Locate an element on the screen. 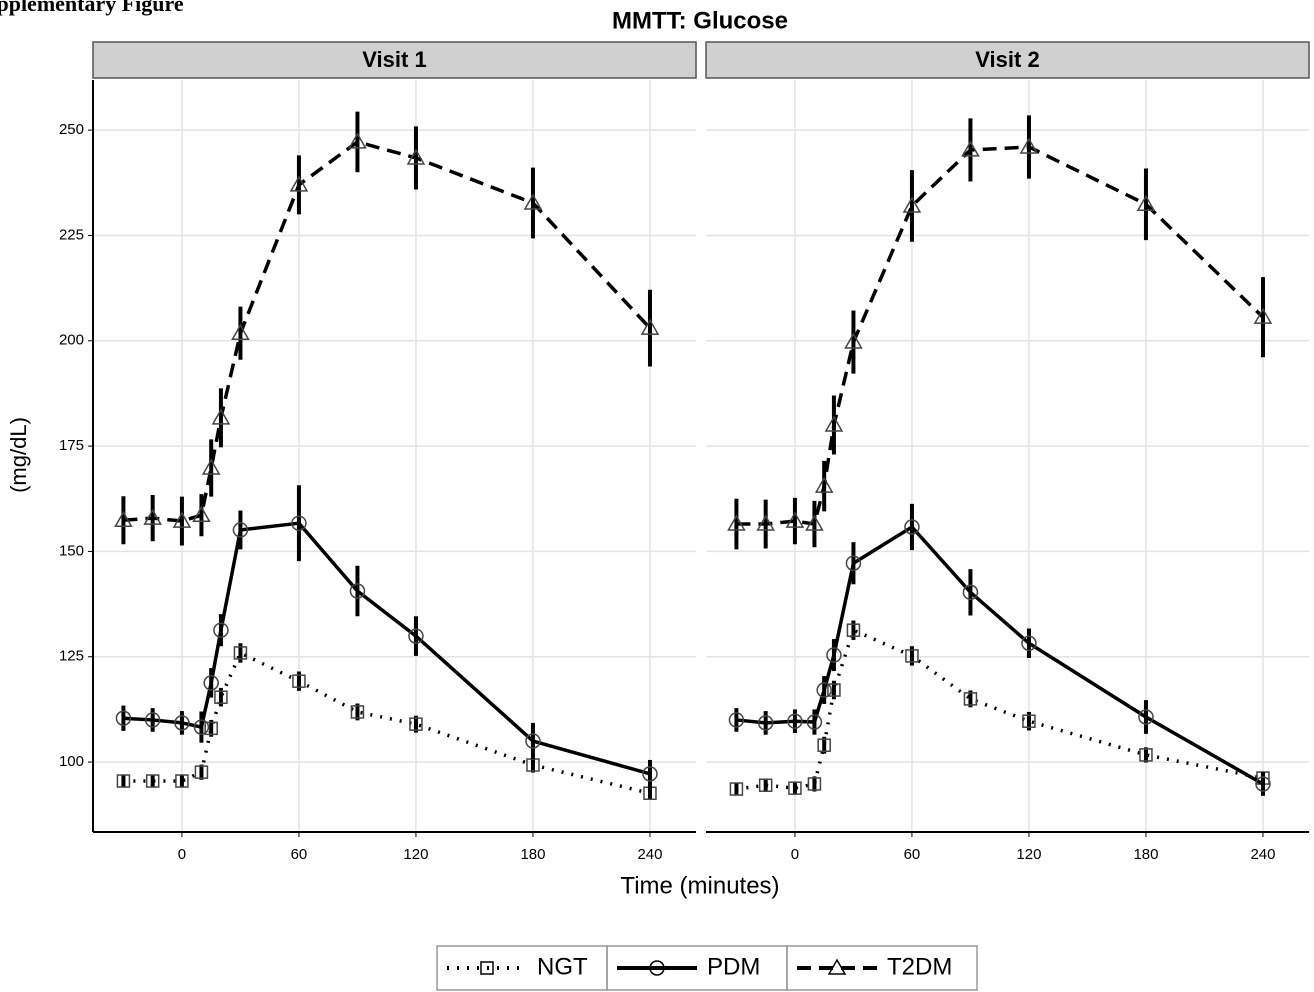  legend-label: T2DM is located at coordinates (919, 966).